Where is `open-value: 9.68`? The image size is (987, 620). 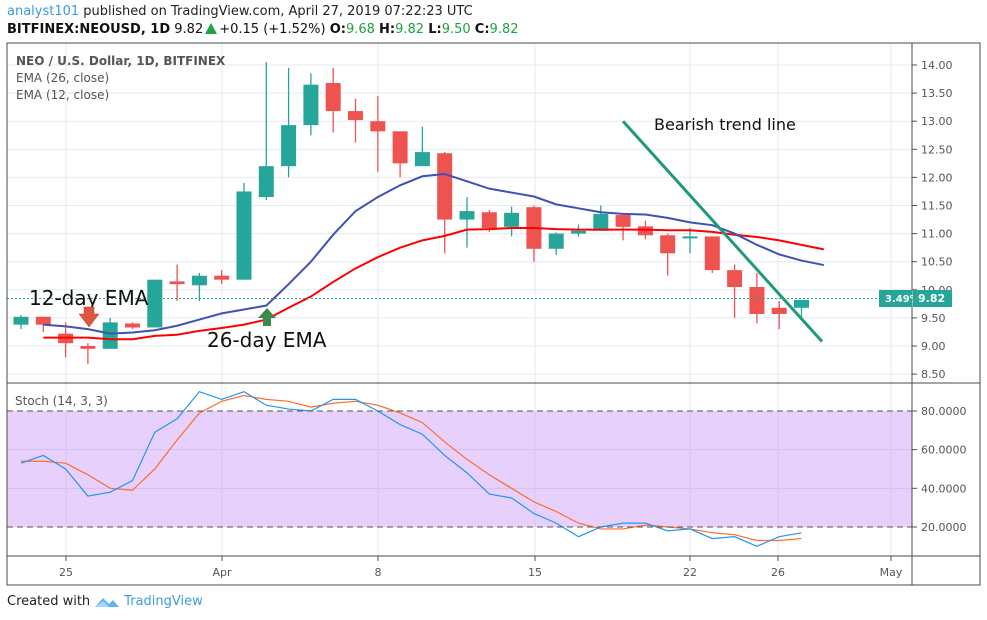
open-value: 9.68 is located at coordinates (360, 29).